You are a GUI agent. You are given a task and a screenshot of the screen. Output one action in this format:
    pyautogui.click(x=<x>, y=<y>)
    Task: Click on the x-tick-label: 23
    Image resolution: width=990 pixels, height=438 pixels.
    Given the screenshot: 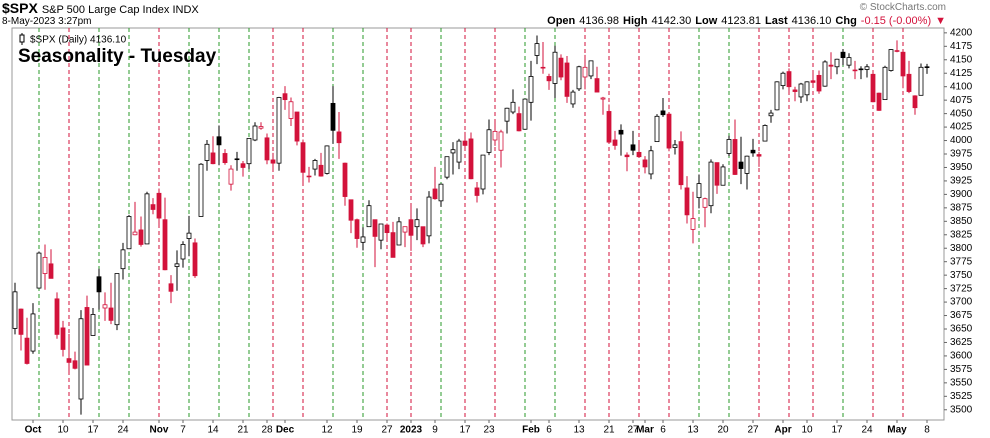 What is the action you would take?
    pyautogui.click(x=489, y=430)
    